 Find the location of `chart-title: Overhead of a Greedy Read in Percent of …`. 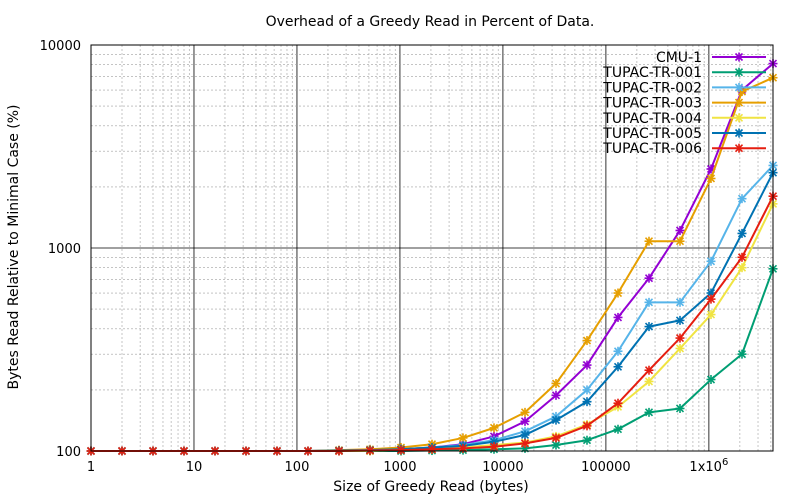

chart-title: Overhead of a Greedy Read in Percent of … is located at coordinates (430, 22).